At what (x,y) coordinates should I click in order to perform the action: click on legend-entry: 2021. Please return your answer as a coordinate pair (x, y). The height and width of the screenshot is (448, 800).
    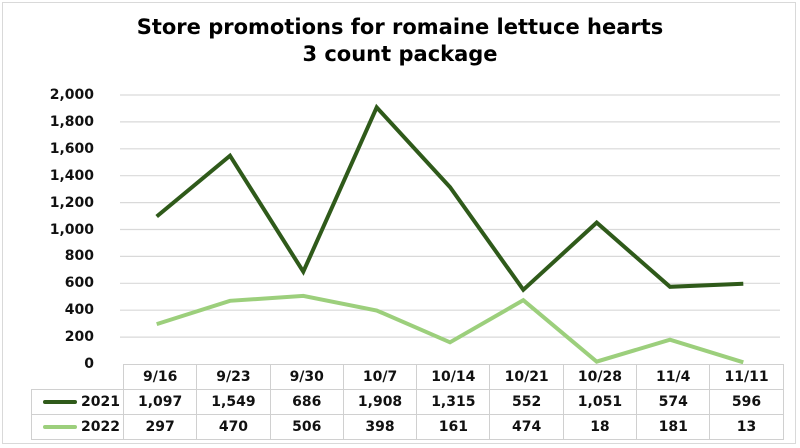
    Looking at the image, I should click on (77, 402).